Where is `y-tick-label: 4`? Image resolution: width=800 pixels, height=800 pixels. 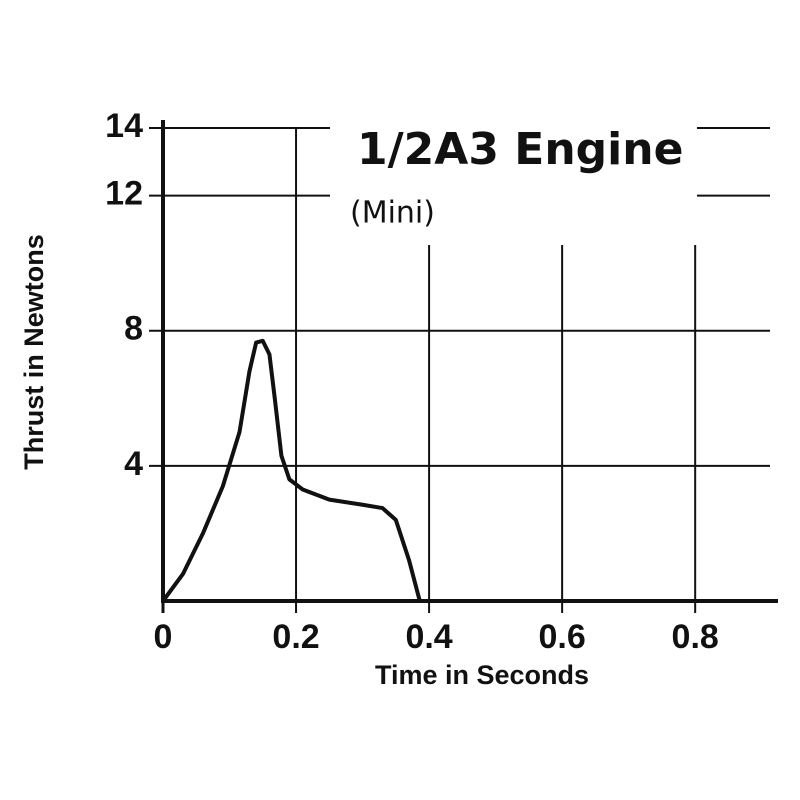
y-tick-label: 4 is located at coordinates (133, 464).